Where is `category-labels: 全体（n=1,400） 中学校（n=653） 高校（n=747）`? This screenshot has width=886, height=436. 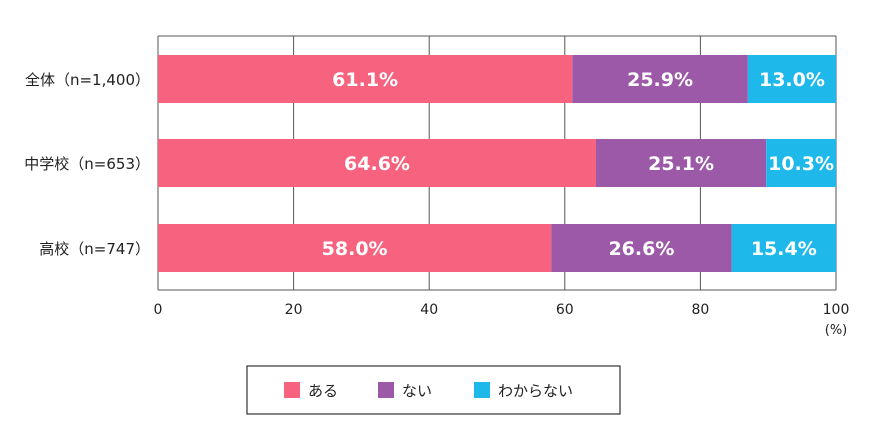
category-labels: 全体（n=1,400） 中学校（n=653） 高校（n=747） is located at coordinates (87, 164).